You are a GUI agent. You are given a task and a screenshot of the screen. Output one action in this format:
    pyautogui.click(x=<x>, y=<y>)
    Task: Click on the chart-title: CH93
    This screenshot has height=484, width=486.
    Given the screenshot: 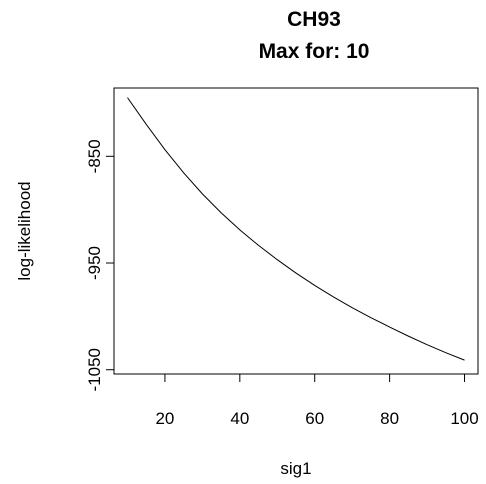 What is the action you would take?
    pyautogui.click(x=314, y=19)
    